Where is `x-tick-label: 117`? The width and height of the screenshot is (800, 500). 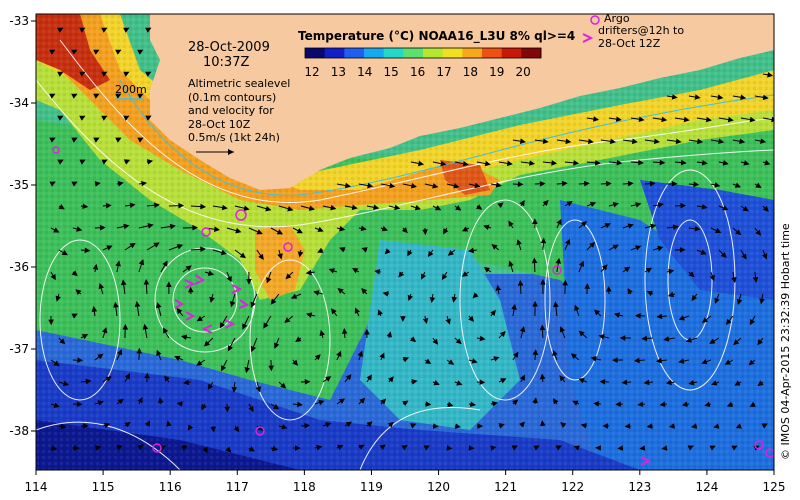 x-tick-label: 117 is located at coordinates (237, 487).